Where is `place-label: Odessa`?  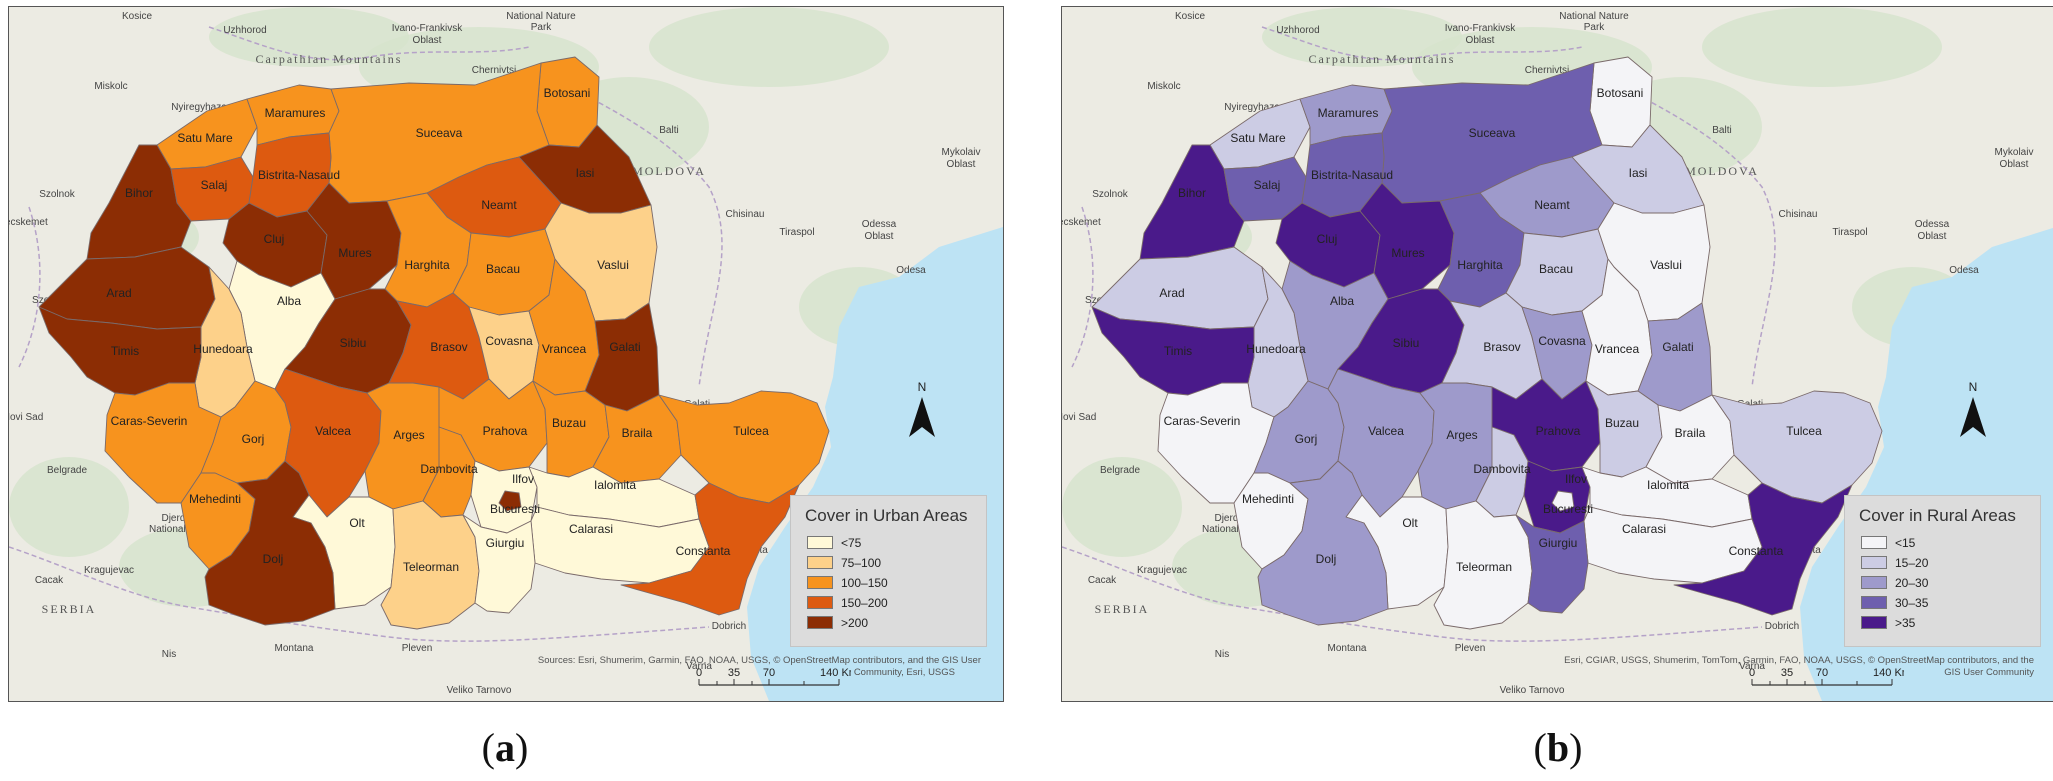
place-label: Odessa is located at coordinates (1932, 224).